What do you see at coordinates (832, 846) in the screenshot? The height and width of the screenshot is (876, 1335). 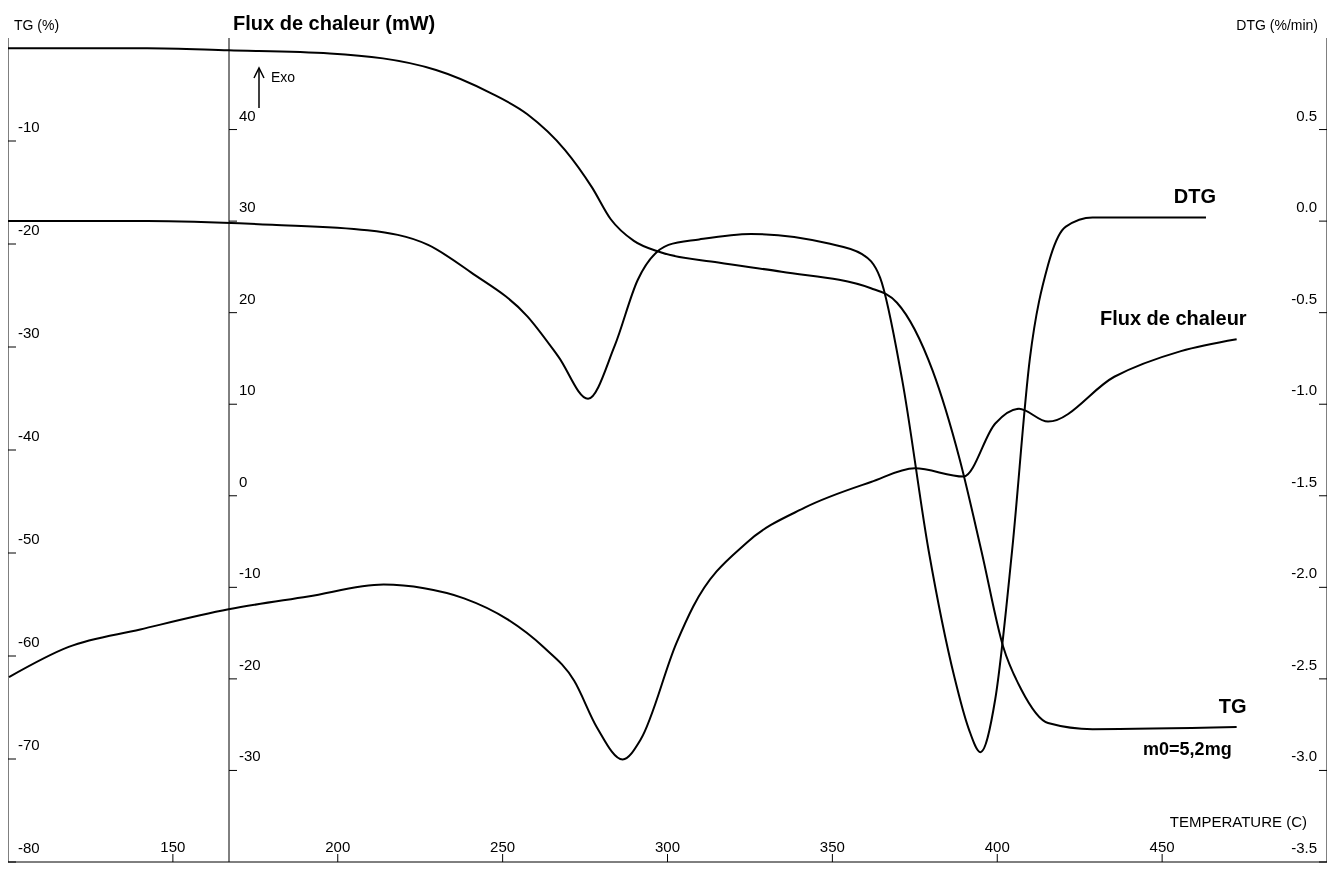 I see `x-tick-label: 350` at bounding box center [832, 846].